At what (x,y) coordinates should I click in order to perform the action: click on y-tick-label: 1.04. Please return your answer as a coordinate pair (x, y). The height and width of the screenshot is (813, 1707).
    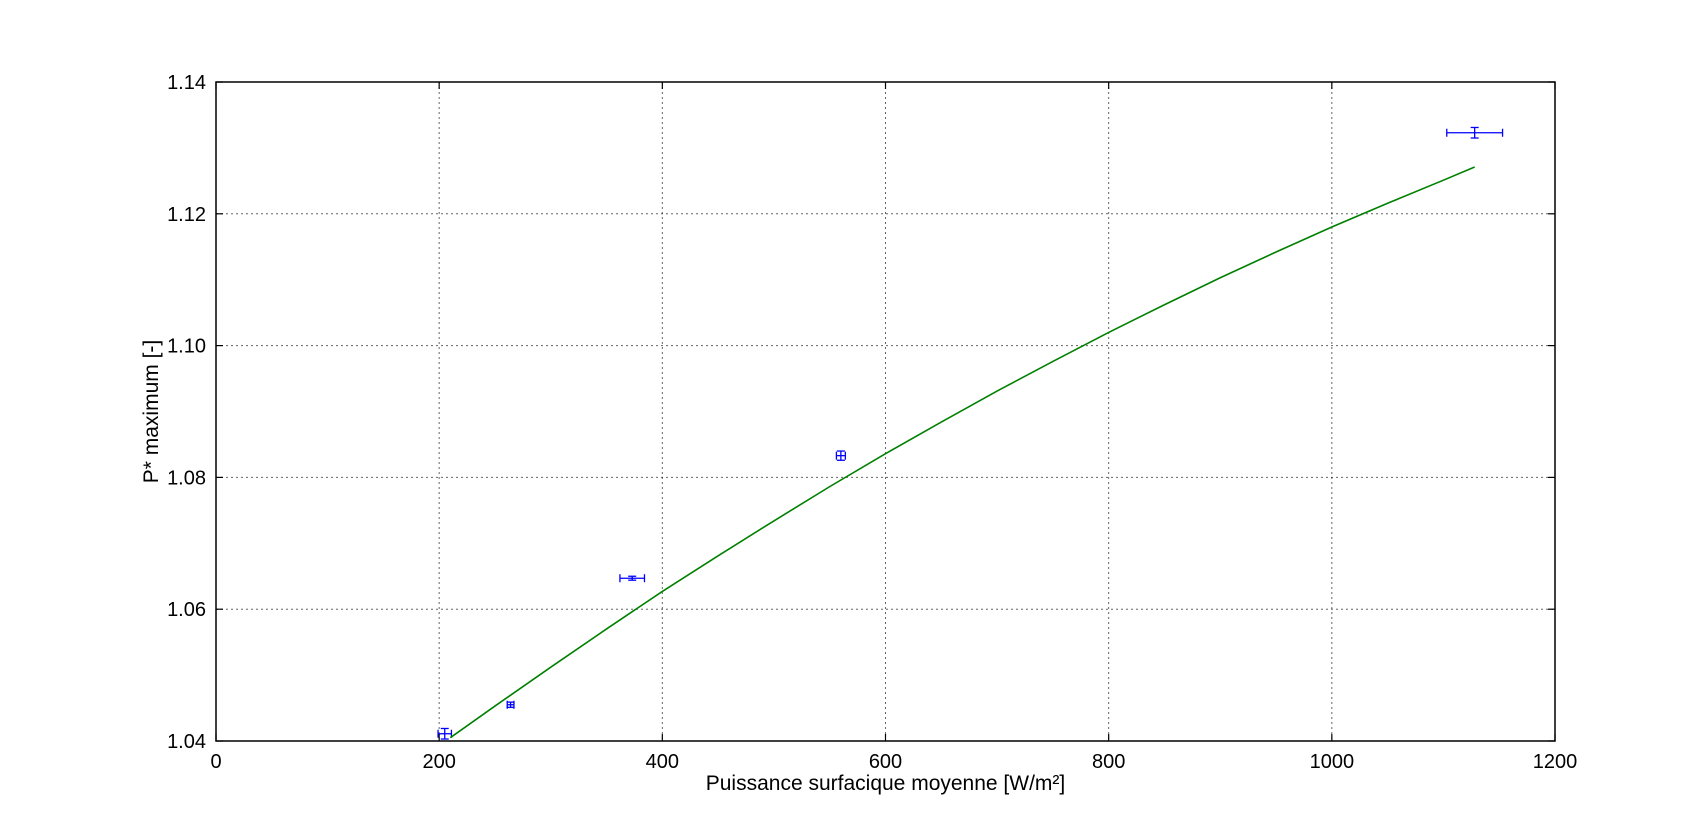
    Looking at the image, I should click on (186, 742).